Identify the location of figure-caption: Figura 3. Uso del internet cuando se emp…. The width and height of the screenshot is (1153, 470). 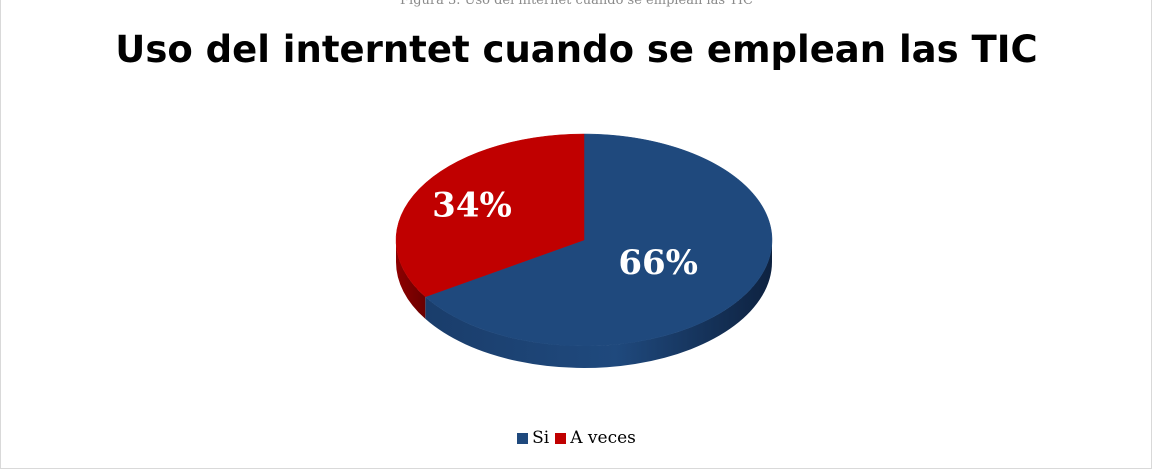
(576, 4).